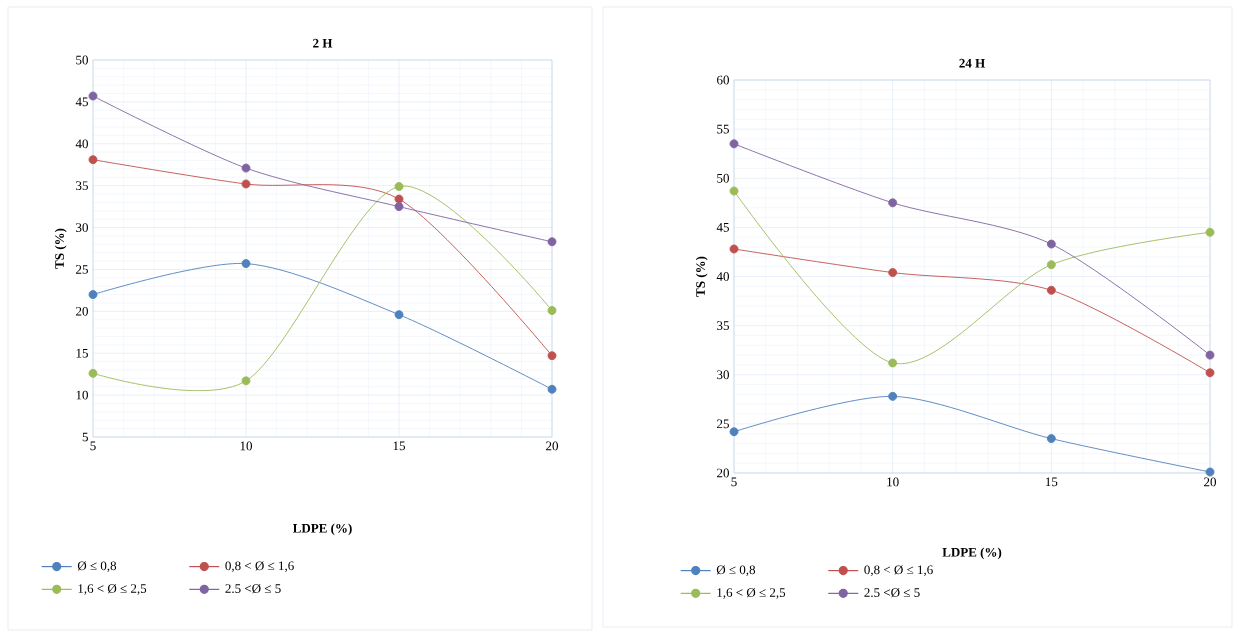 This screenshot has width=1240, height=635. I want to click on chart-title: 24 H, so click(972, 63).